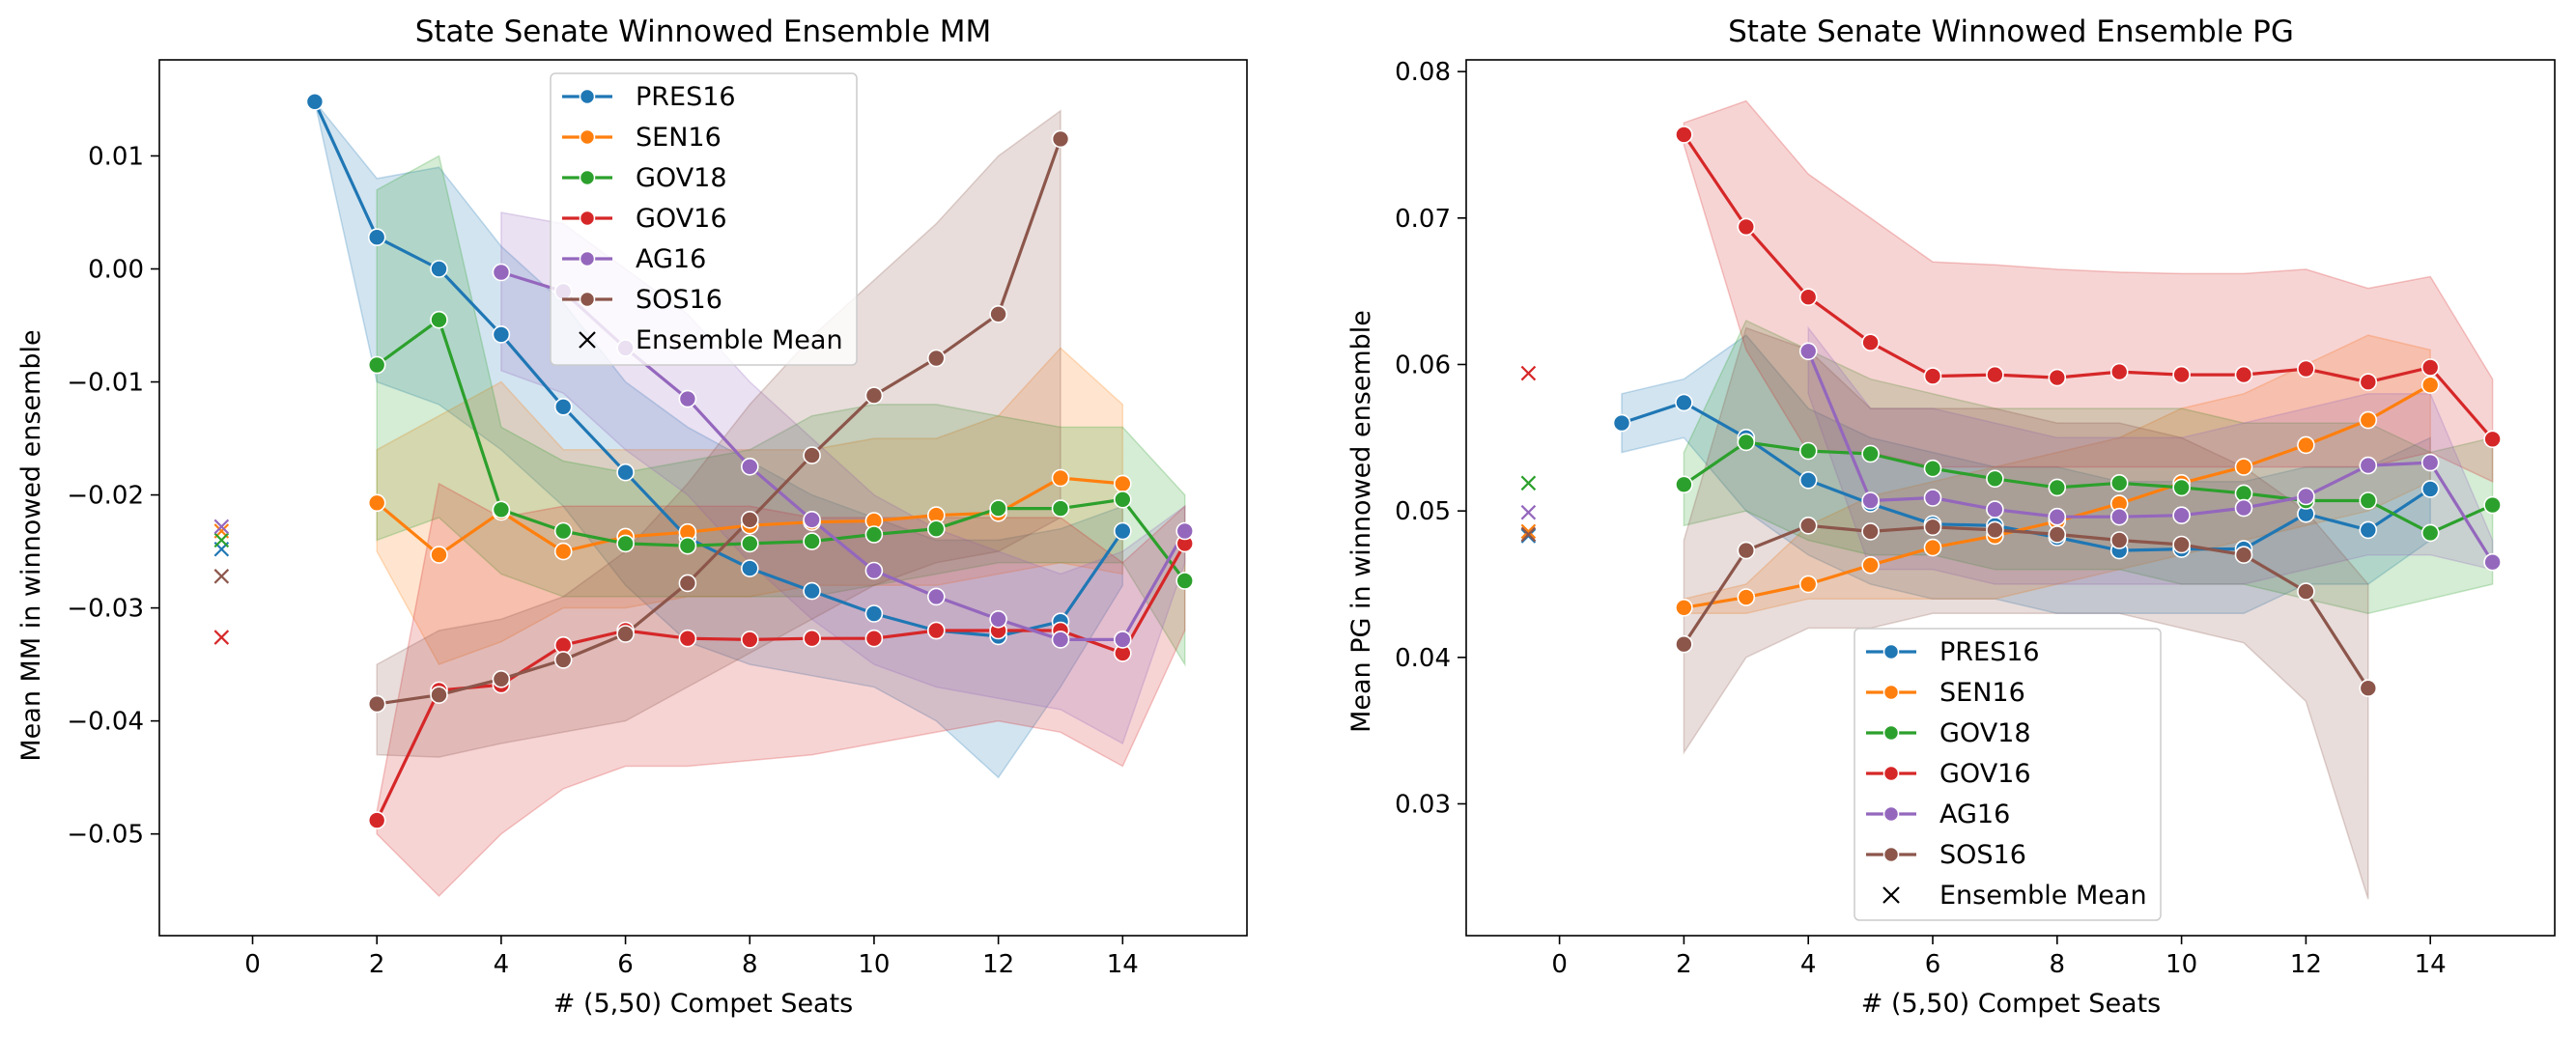 The width and height of the screenshot is (2576, 1038). I want to click on pg-y-tick-label: 0.03, so click(1423, 804).